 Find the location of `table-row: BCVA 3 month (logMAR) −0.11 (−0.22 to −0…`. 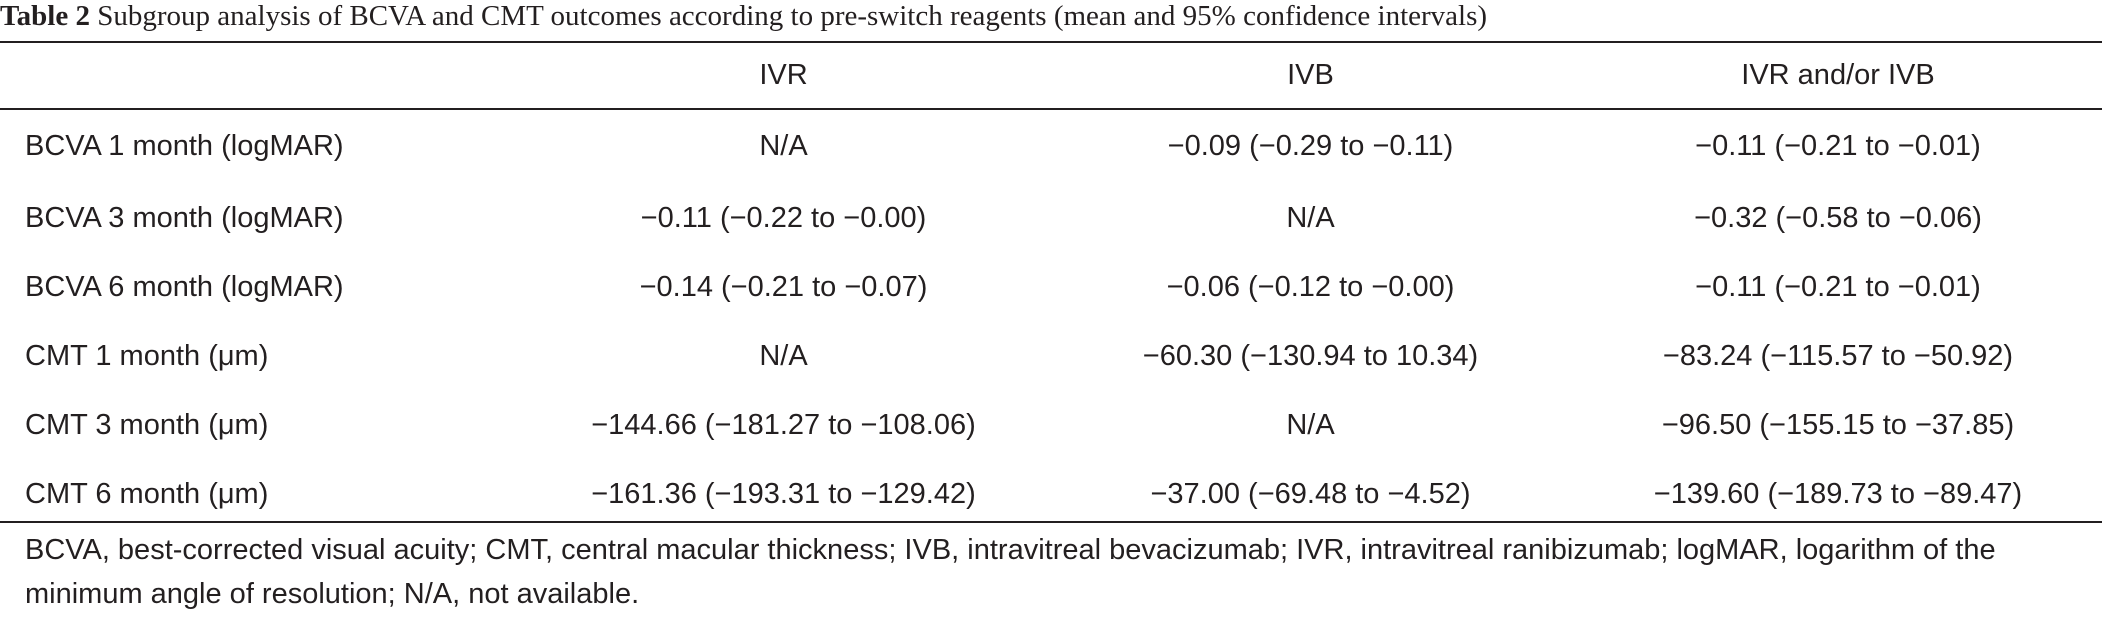

table-row: BCVA 3 month (logMAR) −0.11 (−0.22 to −0… is located at coordinates (1051, 218).